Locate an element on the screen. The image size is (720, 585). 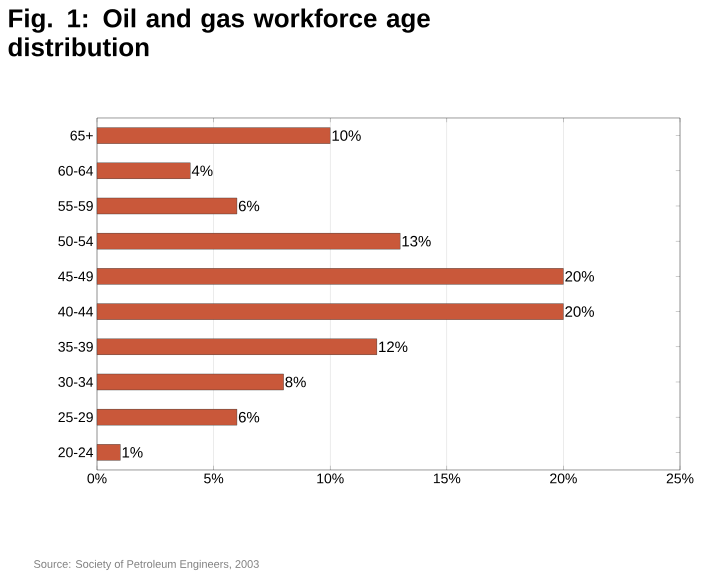
x-tick-label: 25% is located at coordinates (680, 478).